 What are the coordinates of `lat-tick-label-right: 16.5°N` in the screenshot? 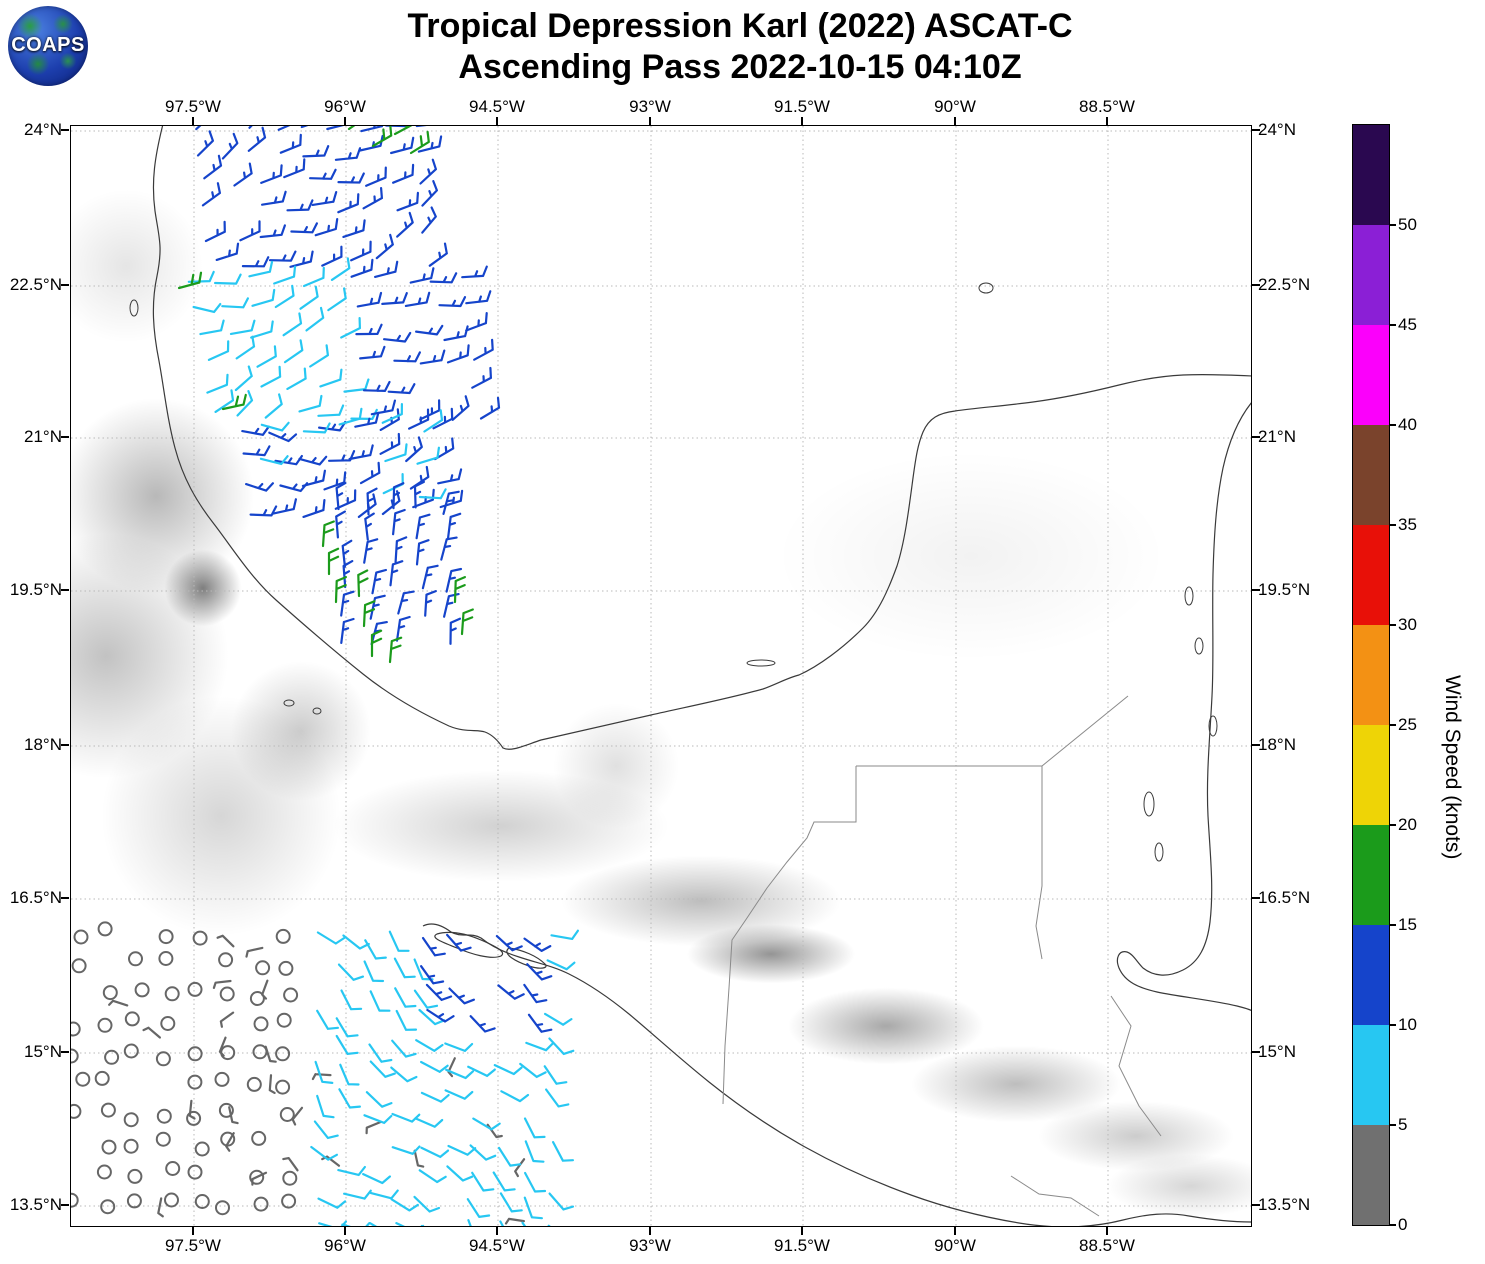 It's located at (1284, 897).